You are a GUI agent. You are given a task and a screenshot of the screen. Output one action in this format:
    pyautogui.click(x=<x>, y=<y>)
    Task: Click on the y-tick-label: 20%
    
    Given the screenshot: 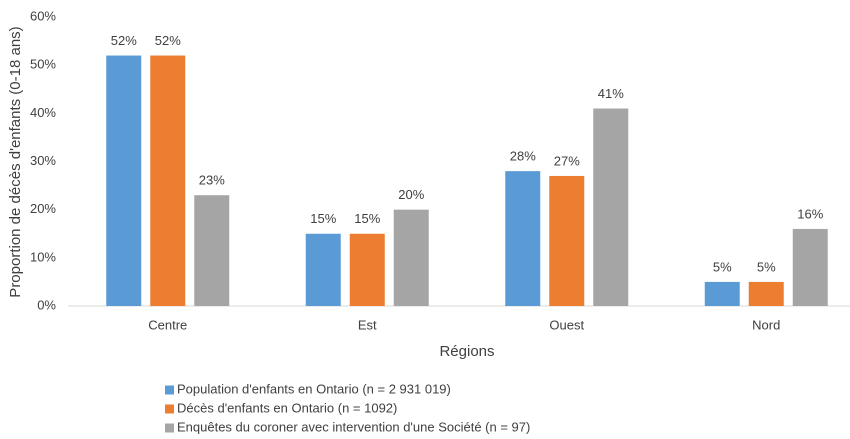 What is the action you would take?
    pyautogui.click(x=43, y=208)
    